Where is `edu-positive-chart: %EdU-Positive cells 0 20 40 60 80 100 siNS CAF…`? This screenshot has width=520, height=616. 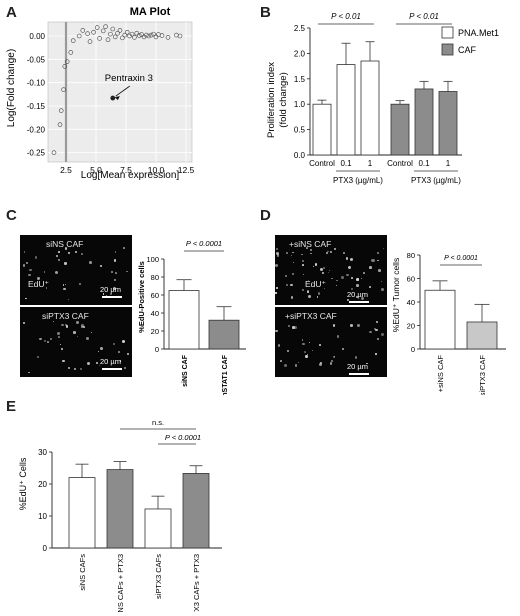
edu-positive-chart: %EdU-Positive cells 0 20 40 60 80 100 siNS CAF… is located at coordinates (191, 317).